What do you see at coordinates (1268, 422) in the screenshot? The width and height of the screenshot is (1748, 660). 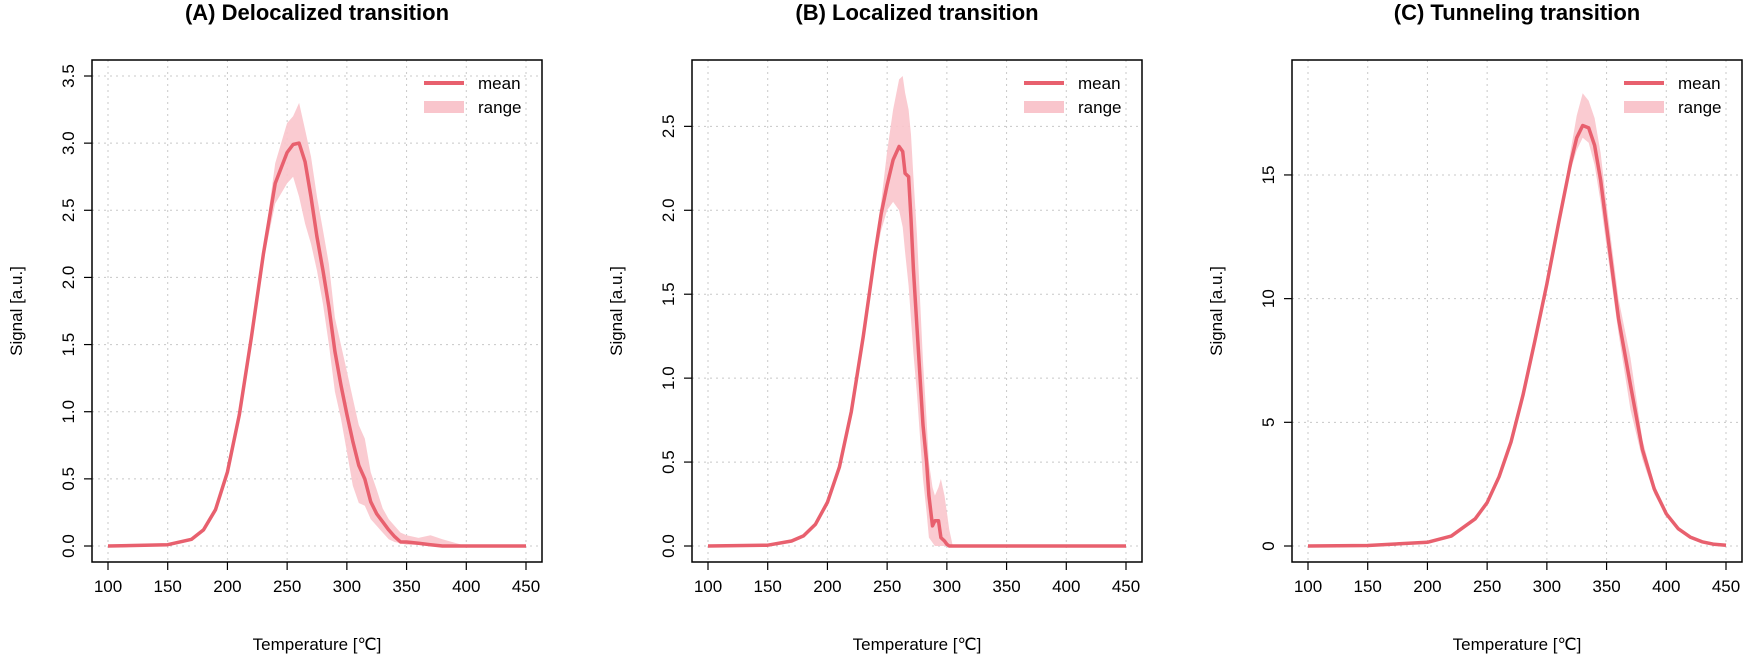 I see `y-tick-label: 5` at bounding box center [1268, 422].